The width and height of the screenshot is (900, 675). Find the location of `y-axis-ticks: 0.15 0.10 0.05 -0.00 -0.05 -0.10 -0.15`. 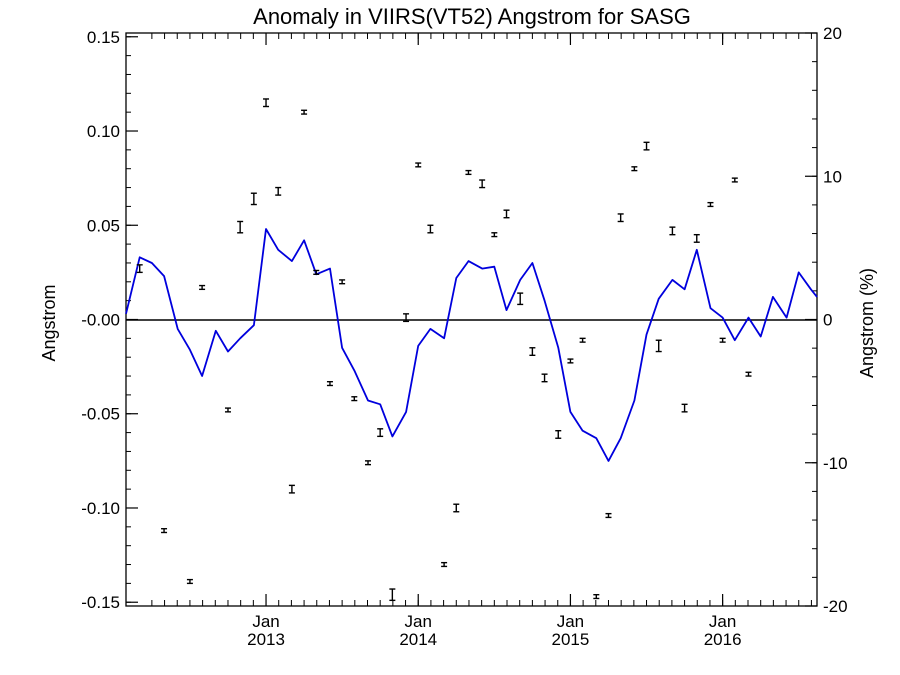

y-axis-ticks: 0.15 0.10 0.05 -0.00 -0.05 -0.10 -0.15 is located at coordinates (109, 320).